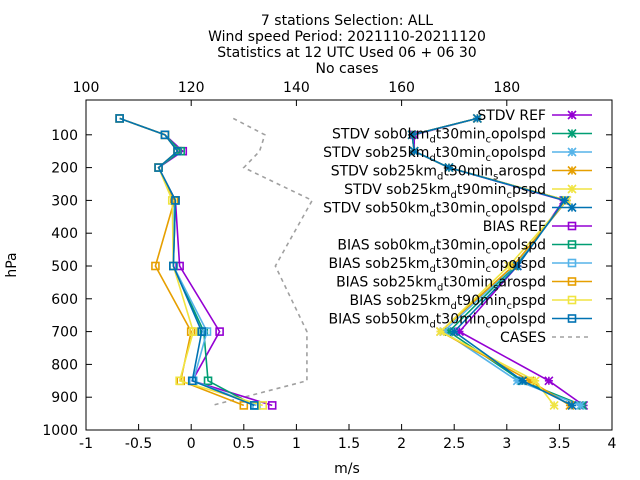 This screenshot has width=640, height=480. I want to click on legend-label: BIAS sob25kmdt30mincopolspd, so click(437, 265).